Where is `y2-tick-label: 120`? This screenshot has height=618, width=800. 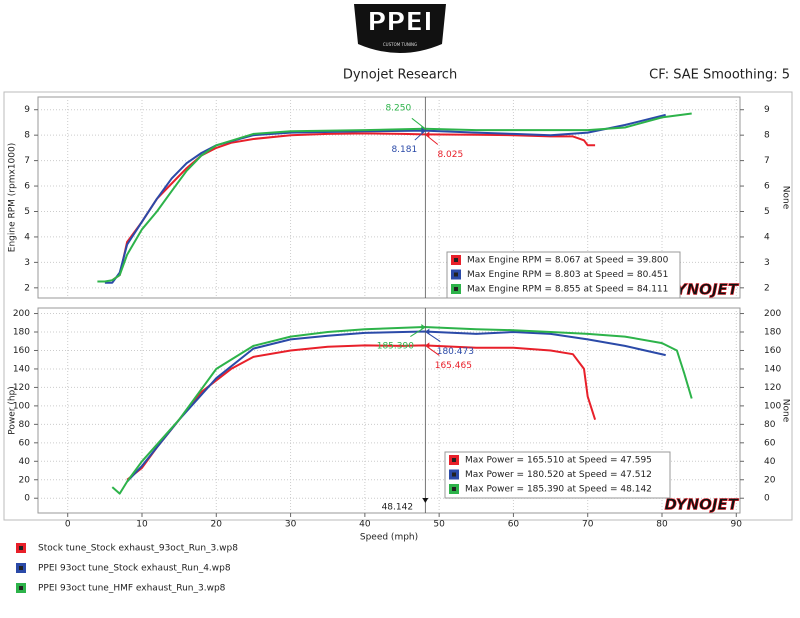 y2-tick-label: 120 is located at coordinates (772, 388).